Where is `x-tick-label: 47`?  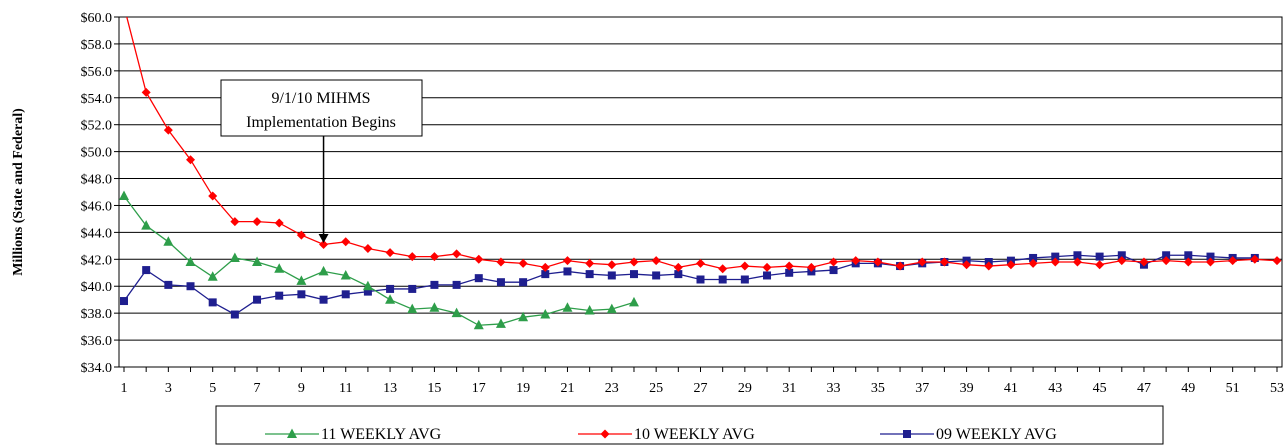 x-tick-label: 47 is located at coordinates (1144, 388).